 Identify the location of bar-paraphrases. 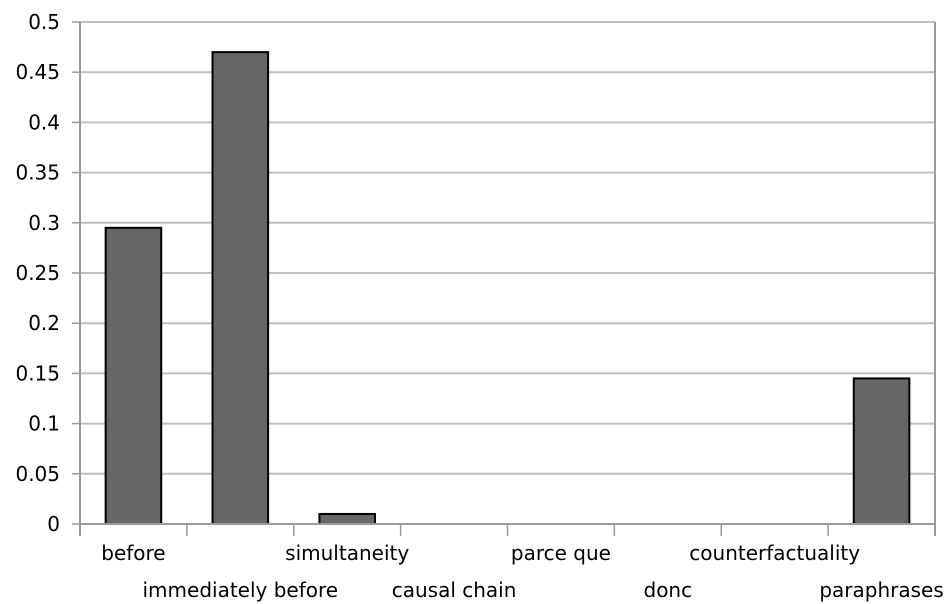
(881, 451).